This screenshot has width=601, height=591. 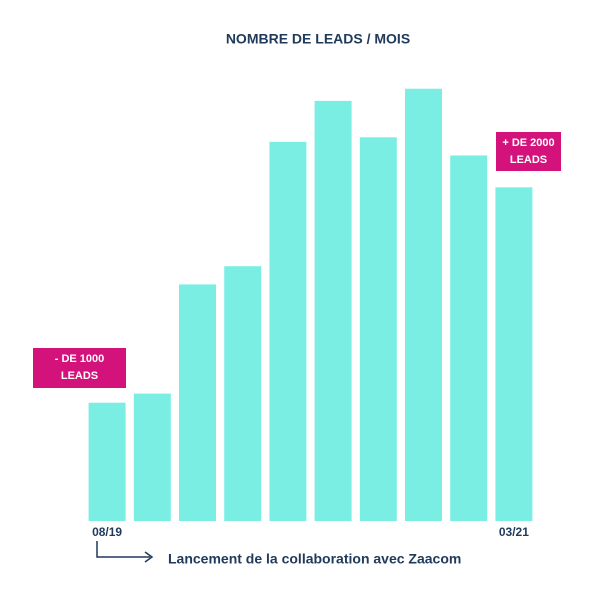 I want to click on annotation-text: + DE 2000, so click(x=528, y=143).